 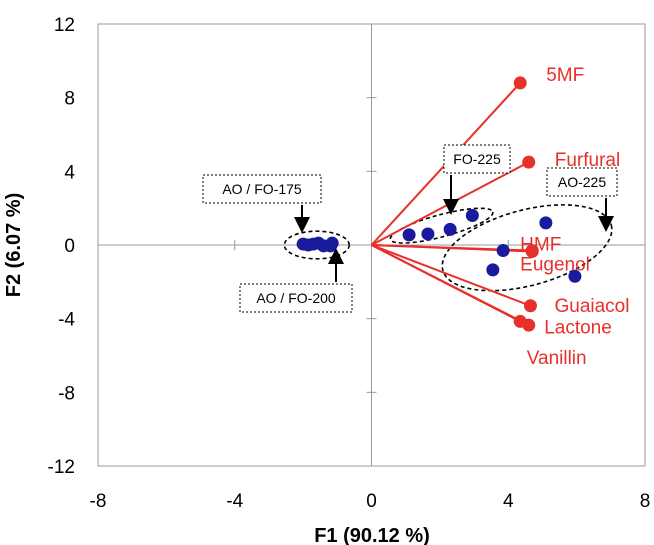 I want to click on variable-label: Furfural, so click(x=587, y=160).